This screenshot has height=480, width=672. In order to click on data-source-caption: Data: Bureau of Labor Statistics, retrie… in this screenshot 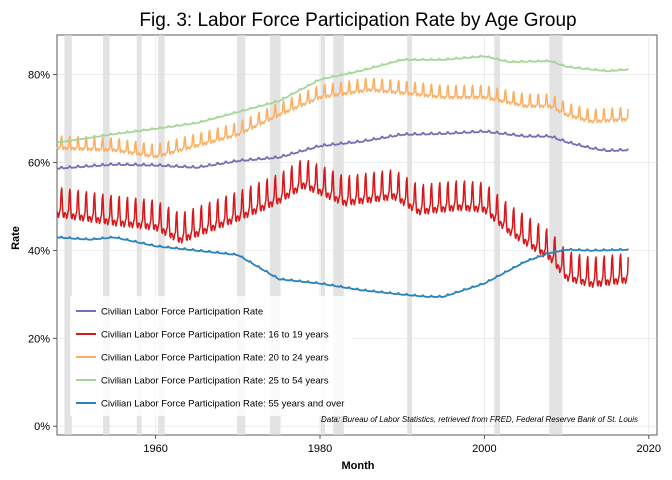, I will do `click(479, 419)`.